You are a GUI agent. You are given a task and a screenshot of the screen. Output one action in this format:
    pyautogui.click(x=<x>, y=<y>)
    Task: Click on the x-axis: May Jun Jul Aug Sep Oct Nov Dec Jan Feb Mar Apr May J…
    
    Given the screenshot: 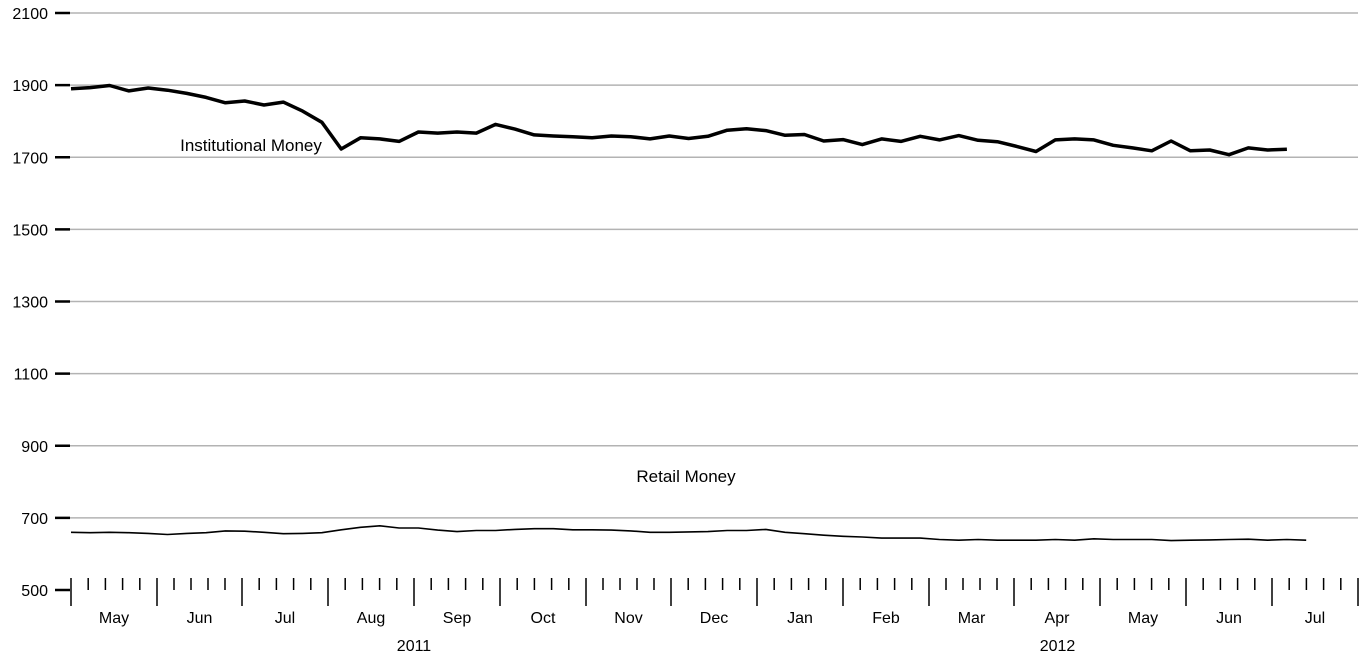 What is the action you would take?
    pyautogui.click(x=714, y=616)
    